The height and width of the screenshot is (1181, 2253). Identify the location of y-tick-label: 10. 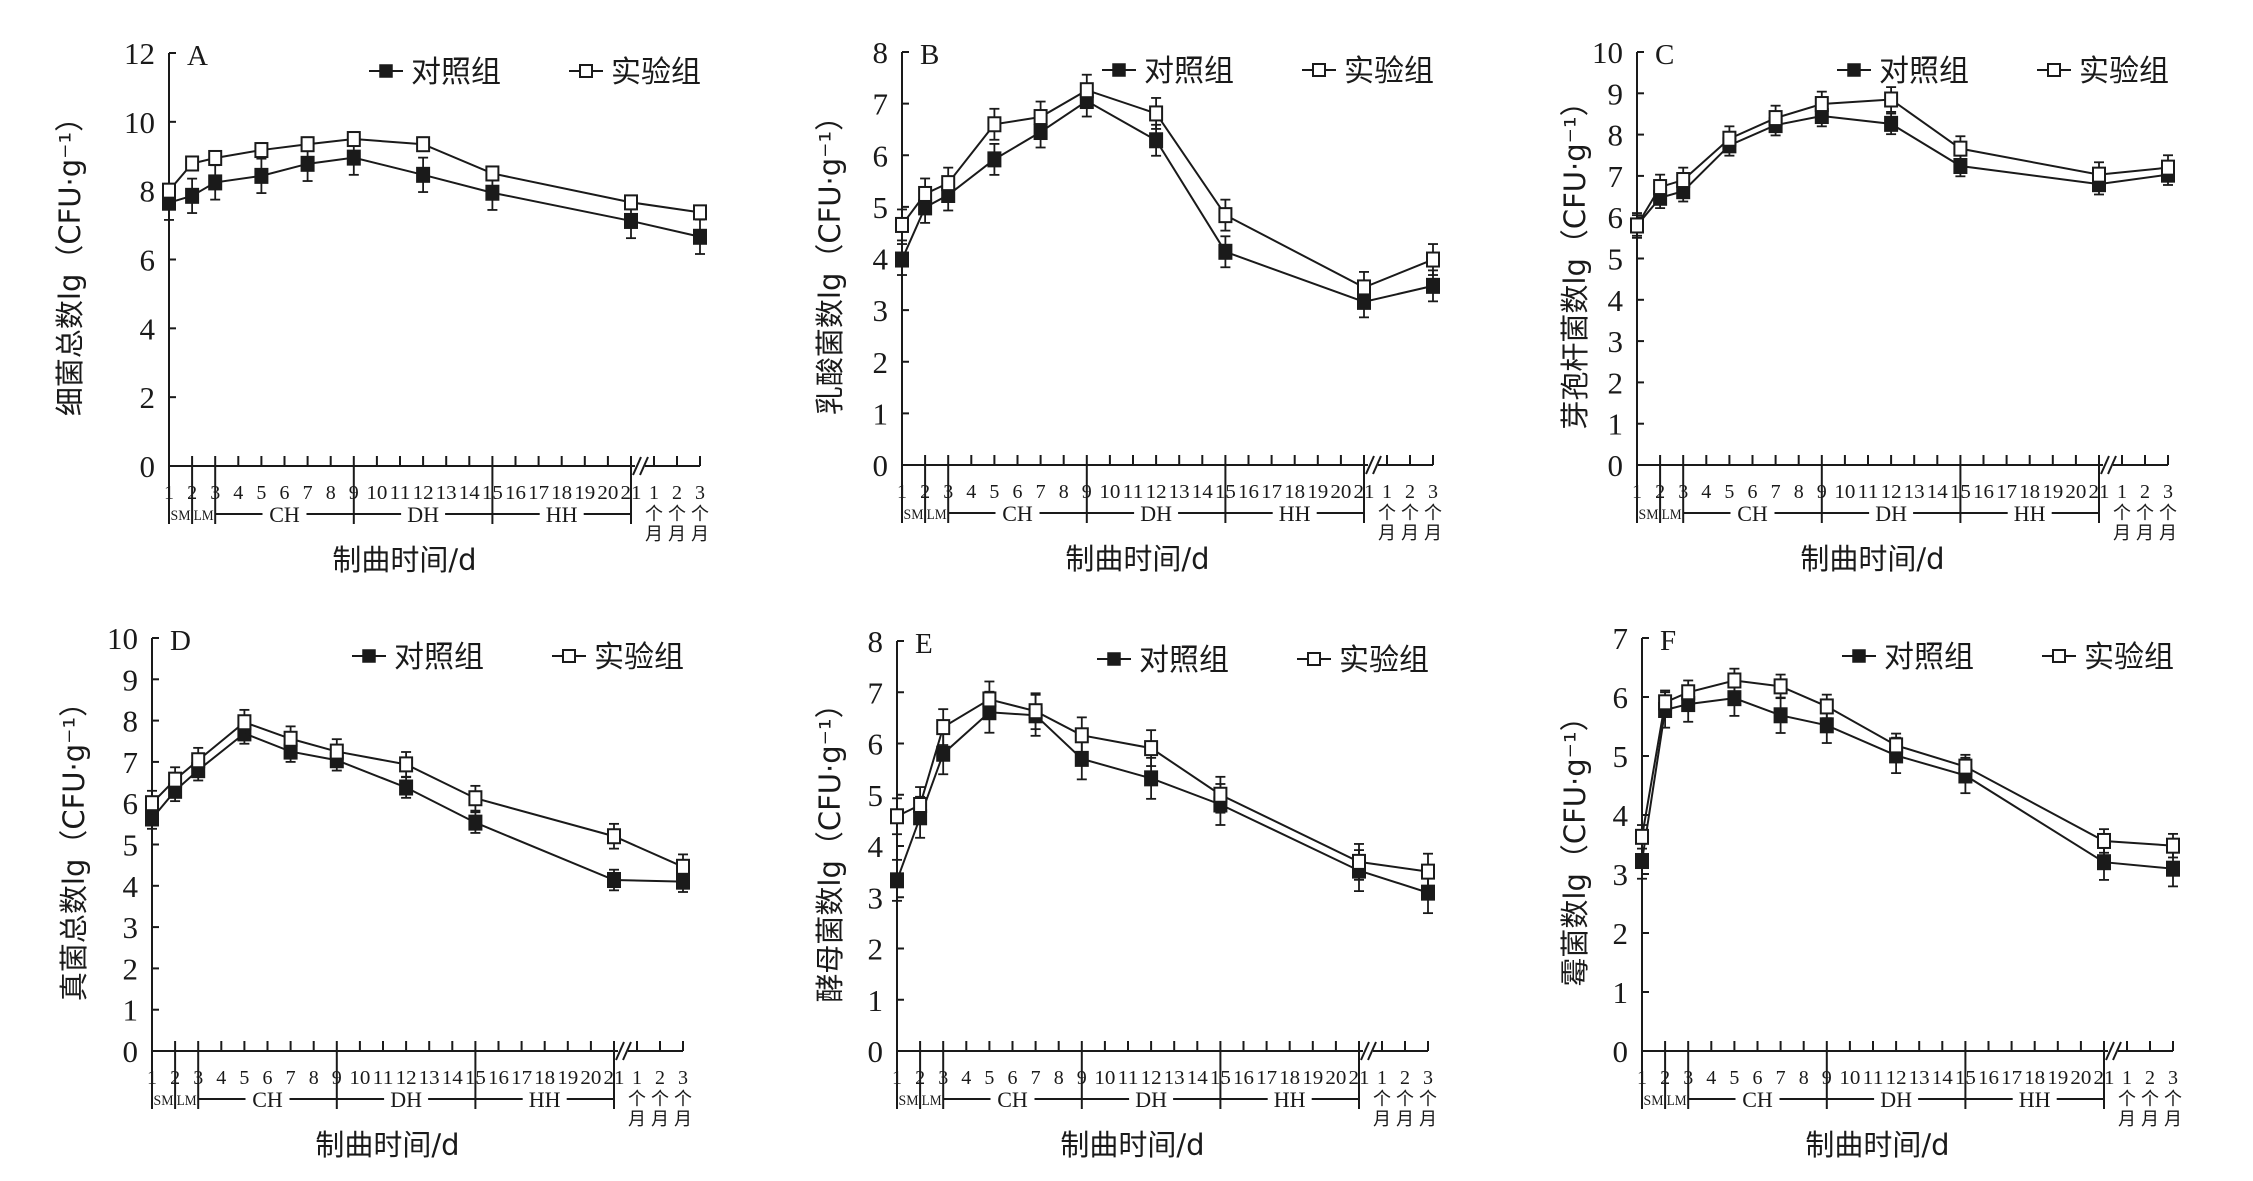
(122, 638).